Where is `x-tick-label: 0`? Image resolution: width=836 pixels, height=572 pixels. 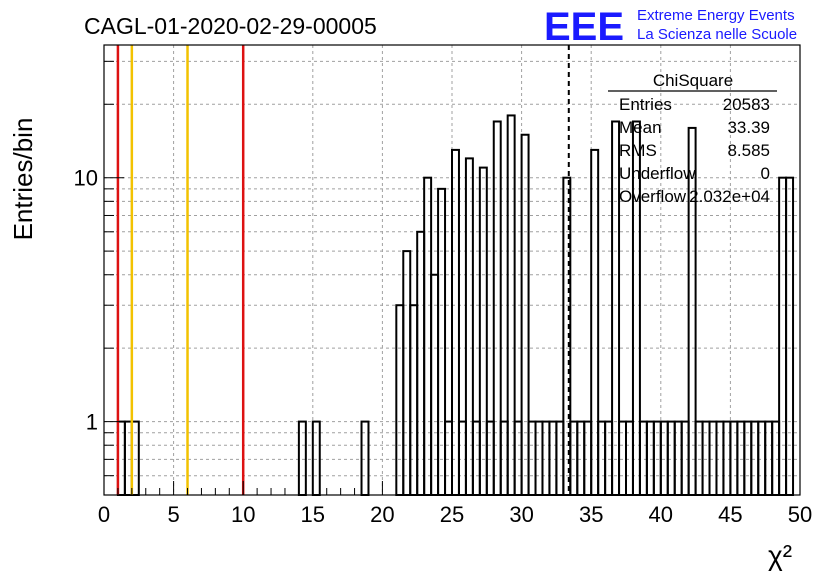 x-tick-label: 0 is located at coordinates (104, 514).